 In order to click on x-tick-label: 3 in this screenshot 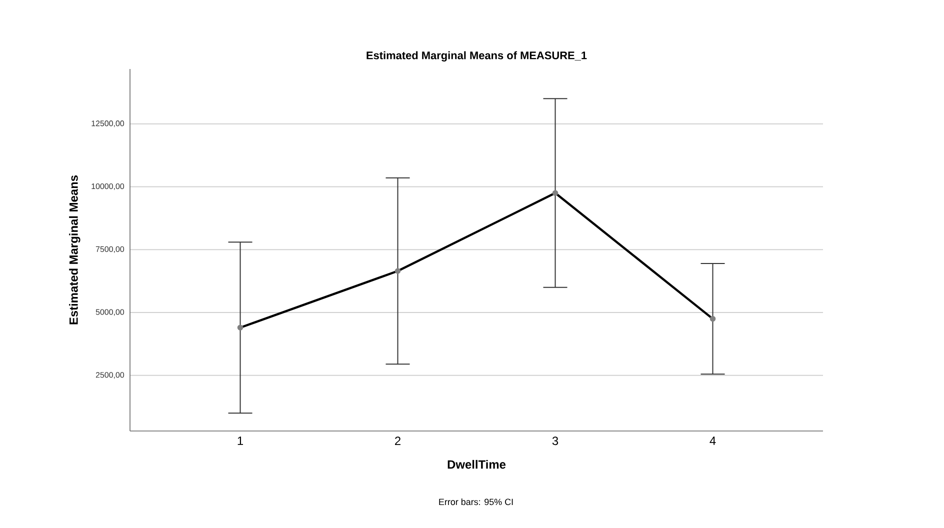, I will do `click(555, 441)`.